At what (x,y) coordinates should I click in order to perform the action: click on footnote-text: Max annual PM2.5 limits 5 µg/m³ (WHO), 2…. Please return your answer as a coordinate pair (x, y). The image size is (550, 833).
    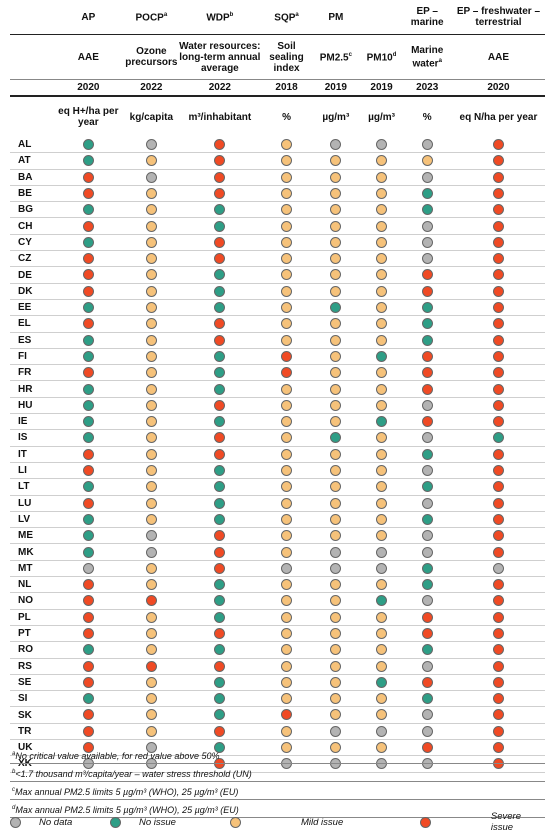
    Looking at the image, I should click on (127, 792).